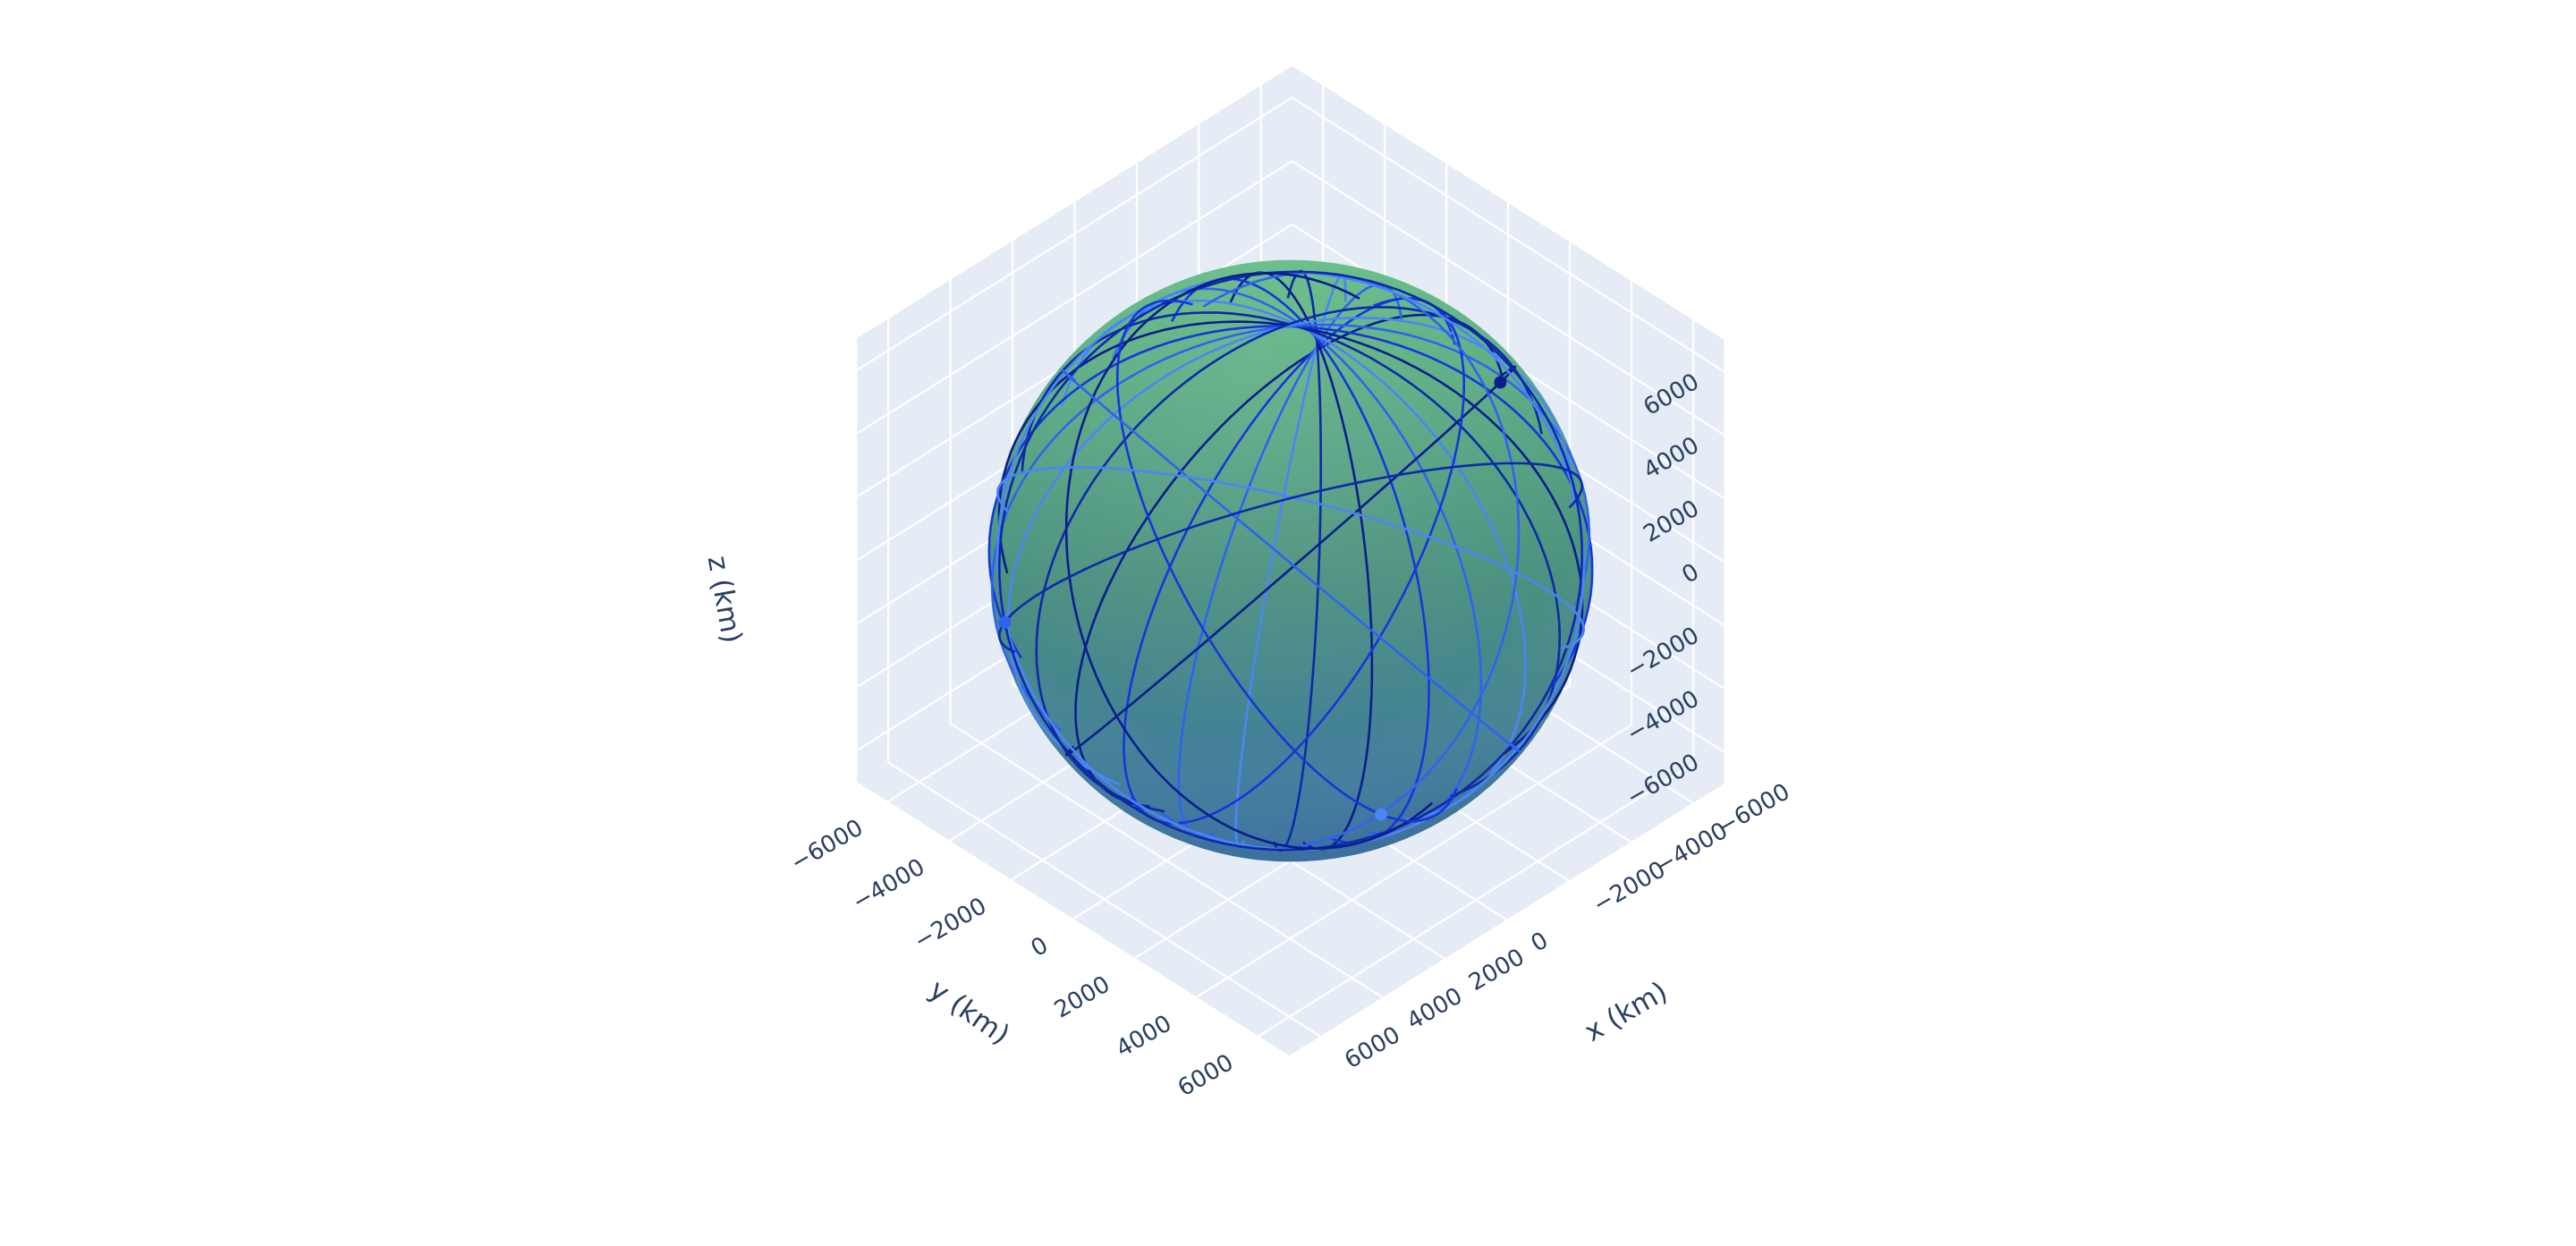  What do you see at coordinates (1144, 1036) in the screenshot?
I see `y-tick-label: 4000` at bounding box center [1144, 1036].